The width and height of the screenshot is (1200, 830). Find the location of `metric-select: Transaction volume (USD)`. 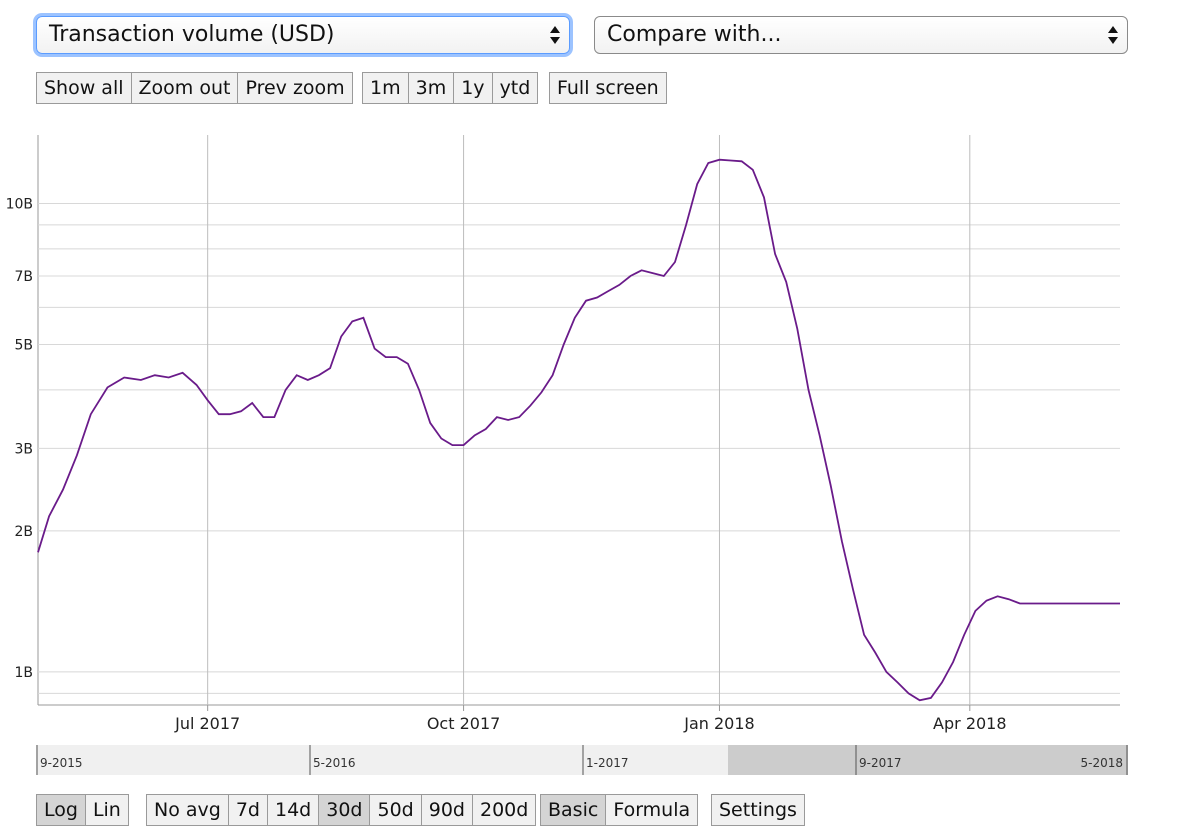

metric-select: Transaction volume (USD) is located at coordinates (303, 35).